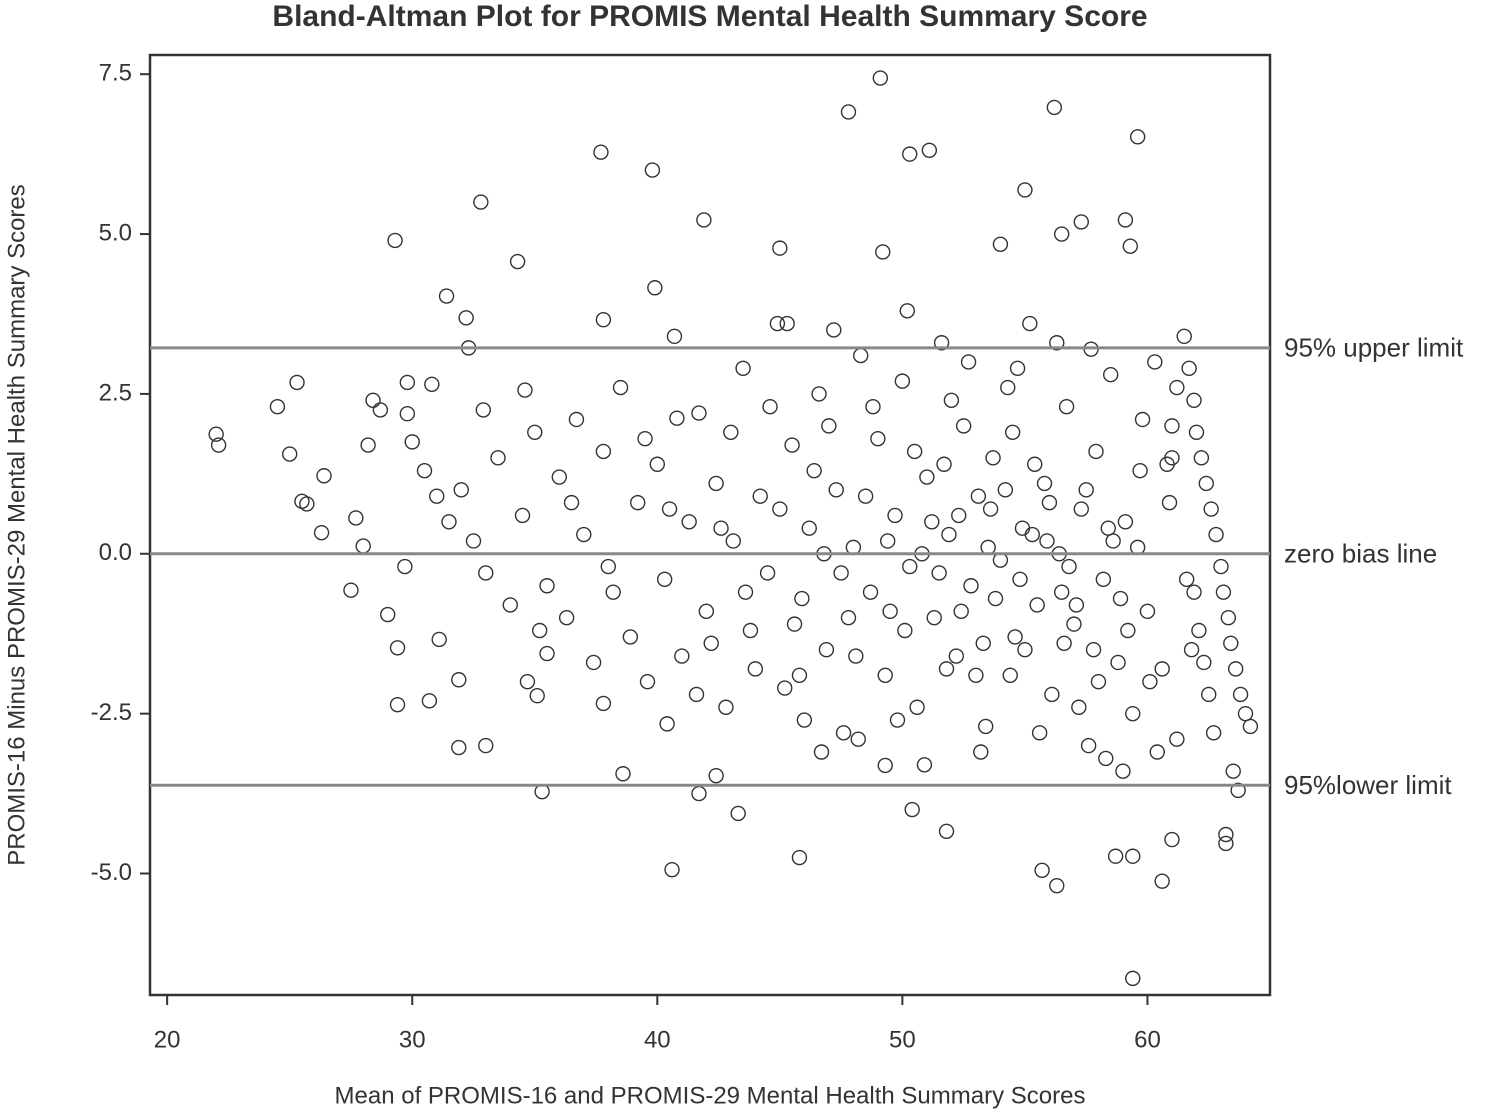 The width and height of the screenshot is (1499, 1118). Describe the element at coordinates (1374, 348) in the screenshot. I see `reference-line-label: 95% upper limit` at that location.